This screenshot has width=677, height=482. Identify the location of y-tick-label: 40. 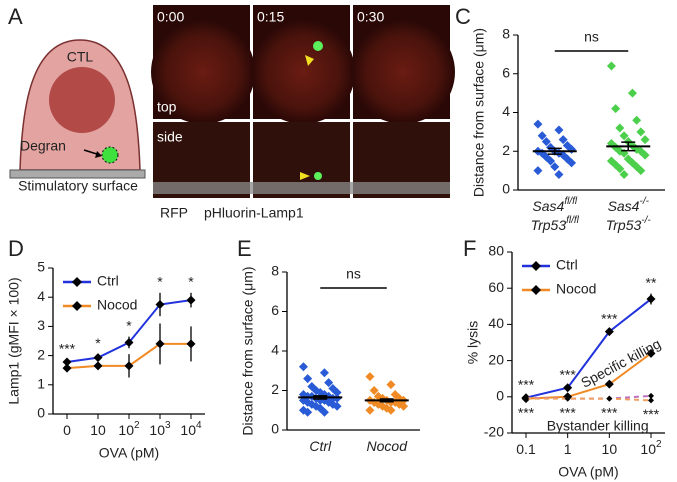
(496, 323).